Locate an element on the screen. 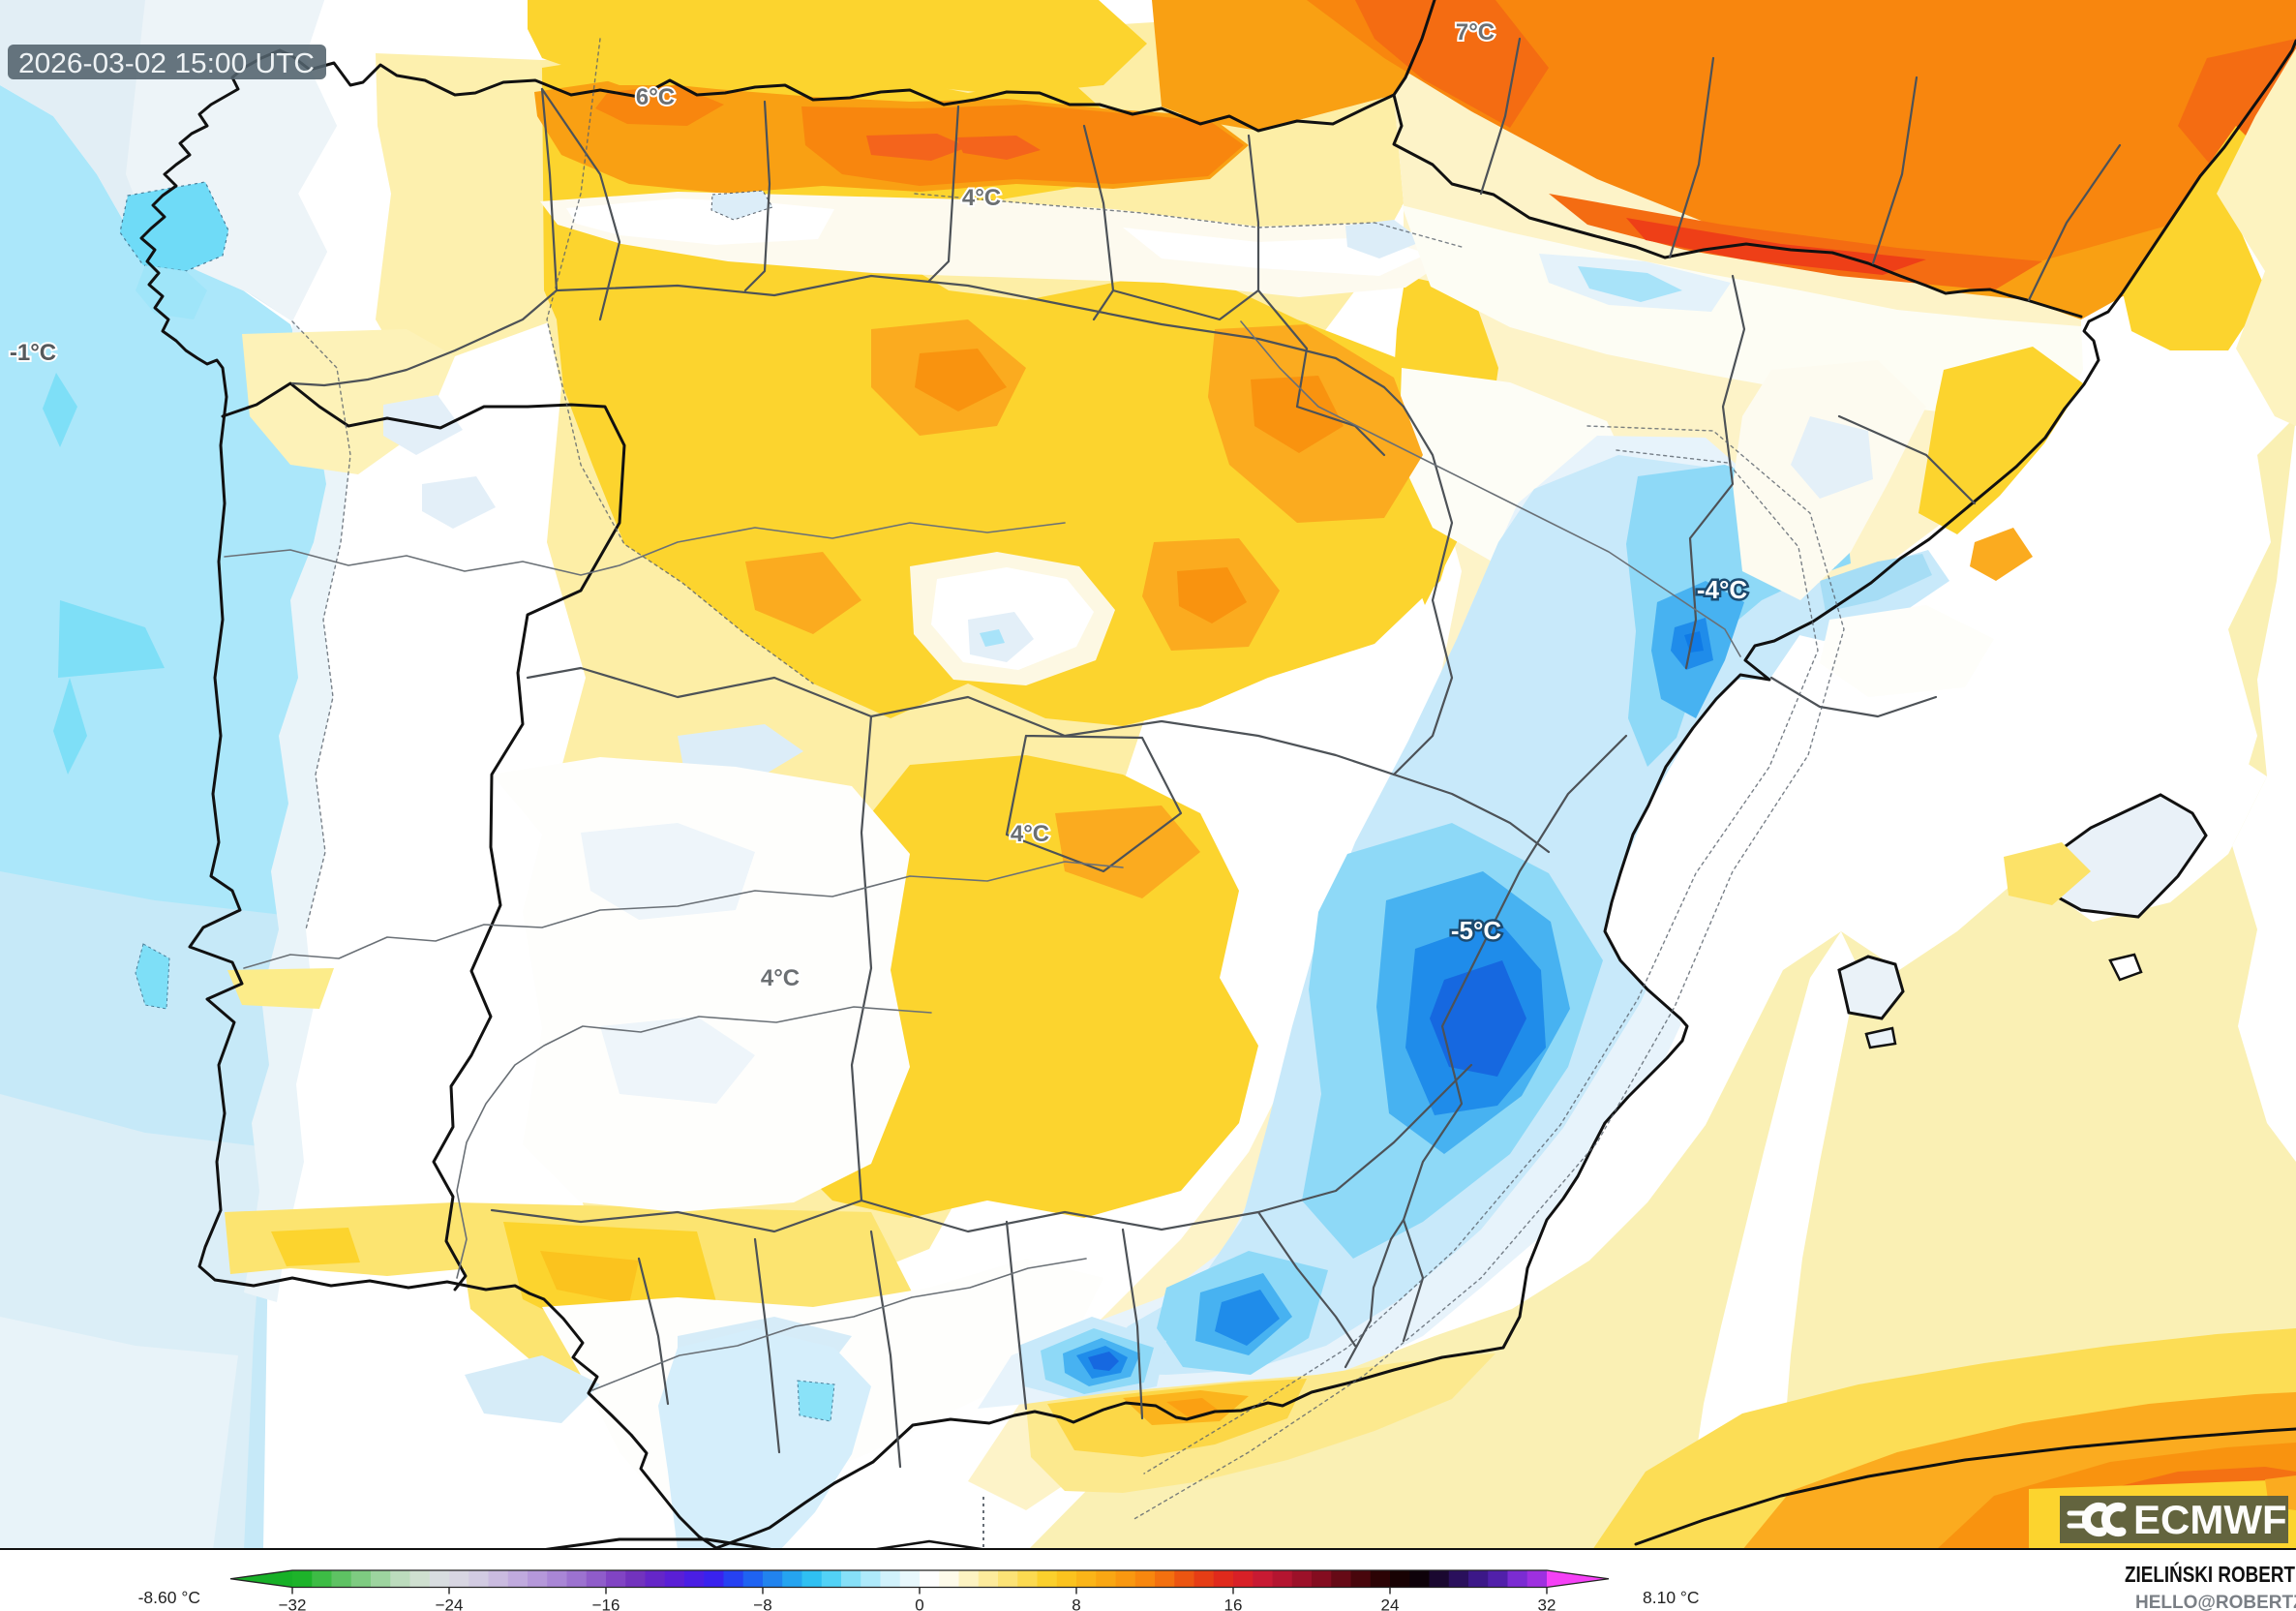 The image size is (2296, 1611). svg-text: ECMWF is located at coordinates (2210, 1519).